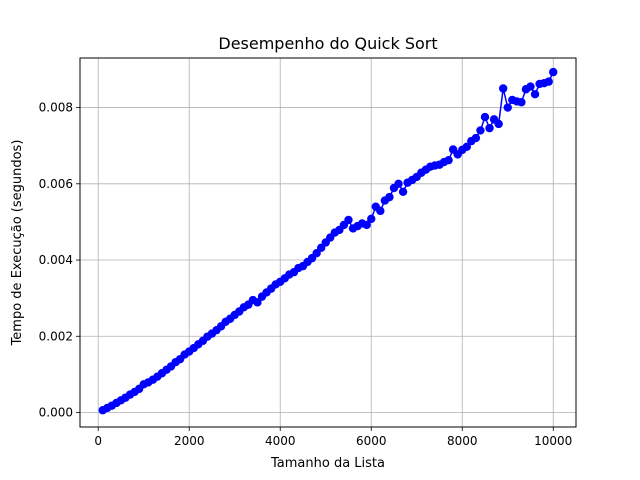 The image size is (640, 480). Describe the element at coordinates (56, 336) in the screenshot. I see `y-tick-label: 0.002` at that location.